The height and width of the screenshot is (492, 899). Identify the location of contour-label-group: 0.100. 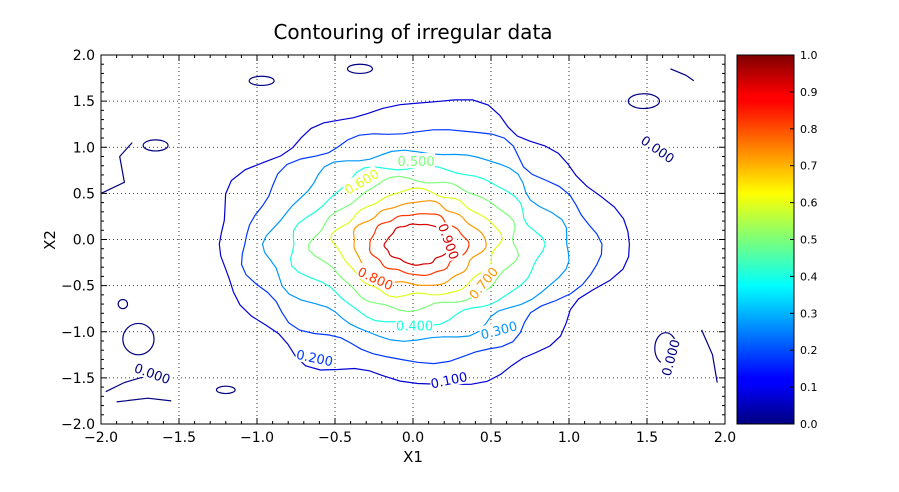
(448, 379).